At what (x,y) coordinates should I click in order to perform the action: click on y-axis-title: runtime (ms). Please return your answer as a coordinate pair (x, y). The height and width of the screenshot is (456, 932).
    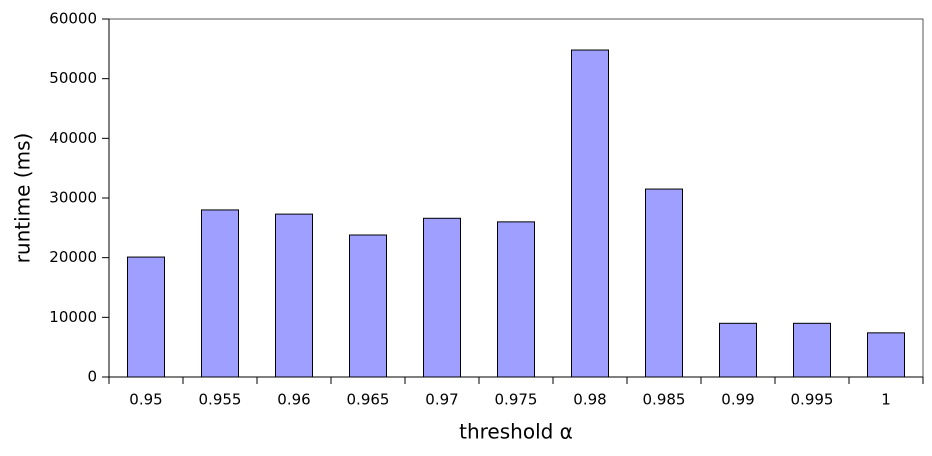
    Looking at the image, I should click on (23, 198).